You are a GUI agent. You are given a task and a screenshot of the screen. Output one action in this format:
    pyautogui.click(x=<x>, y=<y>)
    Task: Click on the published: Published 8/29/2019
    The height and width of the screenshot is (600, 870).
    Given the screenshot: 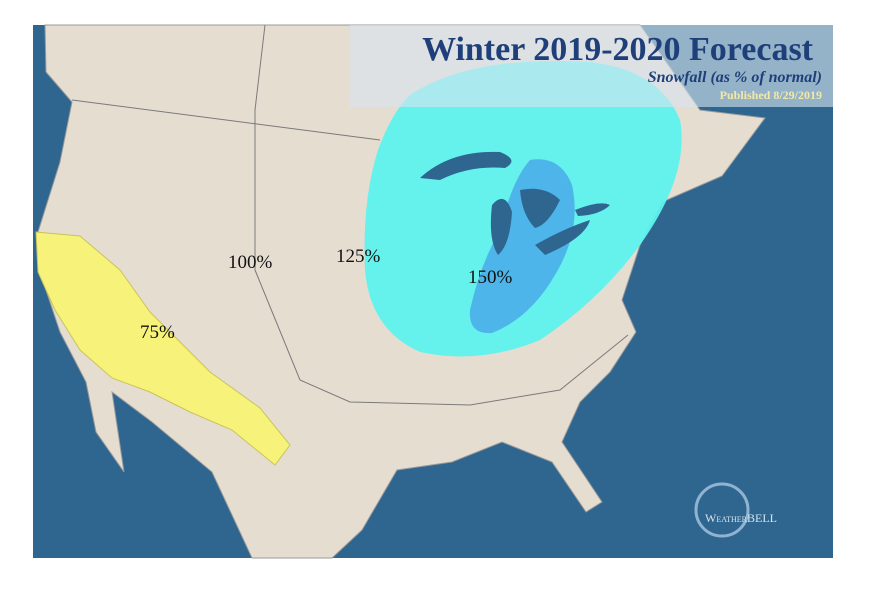 What is the action you would take?
    pyautogui.click(x=771, y=95)
    